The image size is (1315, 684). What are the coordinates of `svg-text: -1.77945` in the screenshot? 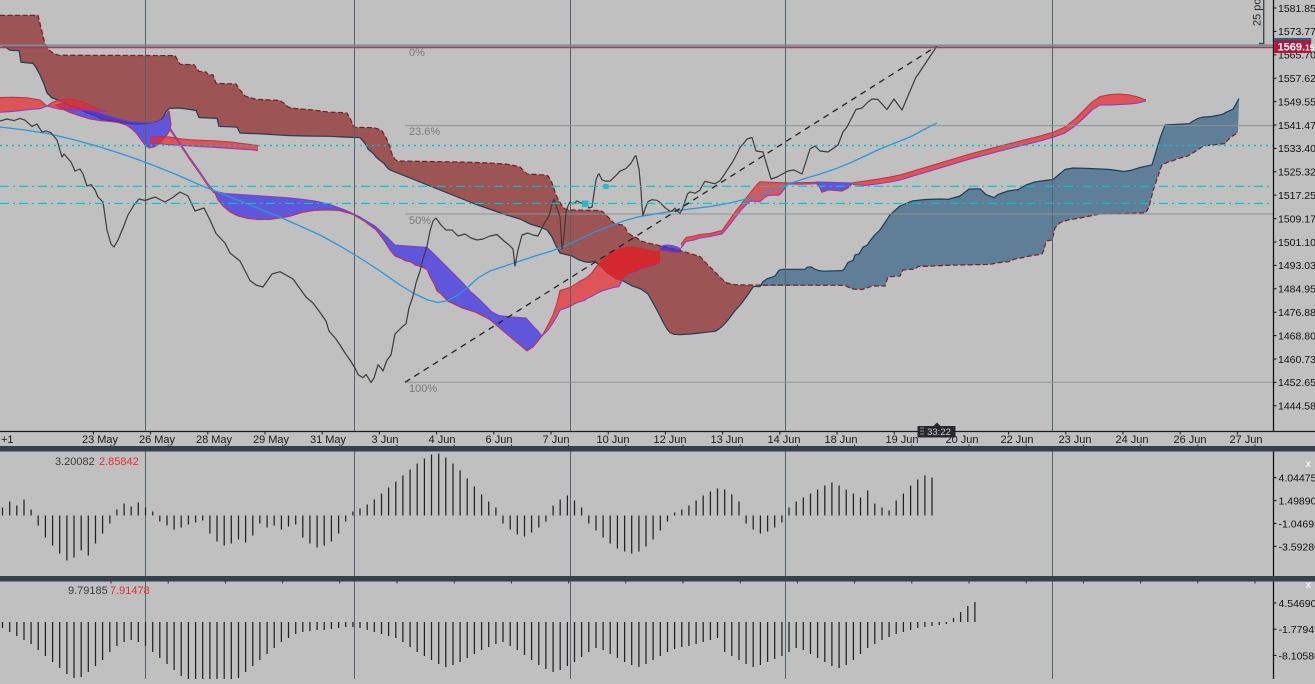 It's located at (1297, 630).